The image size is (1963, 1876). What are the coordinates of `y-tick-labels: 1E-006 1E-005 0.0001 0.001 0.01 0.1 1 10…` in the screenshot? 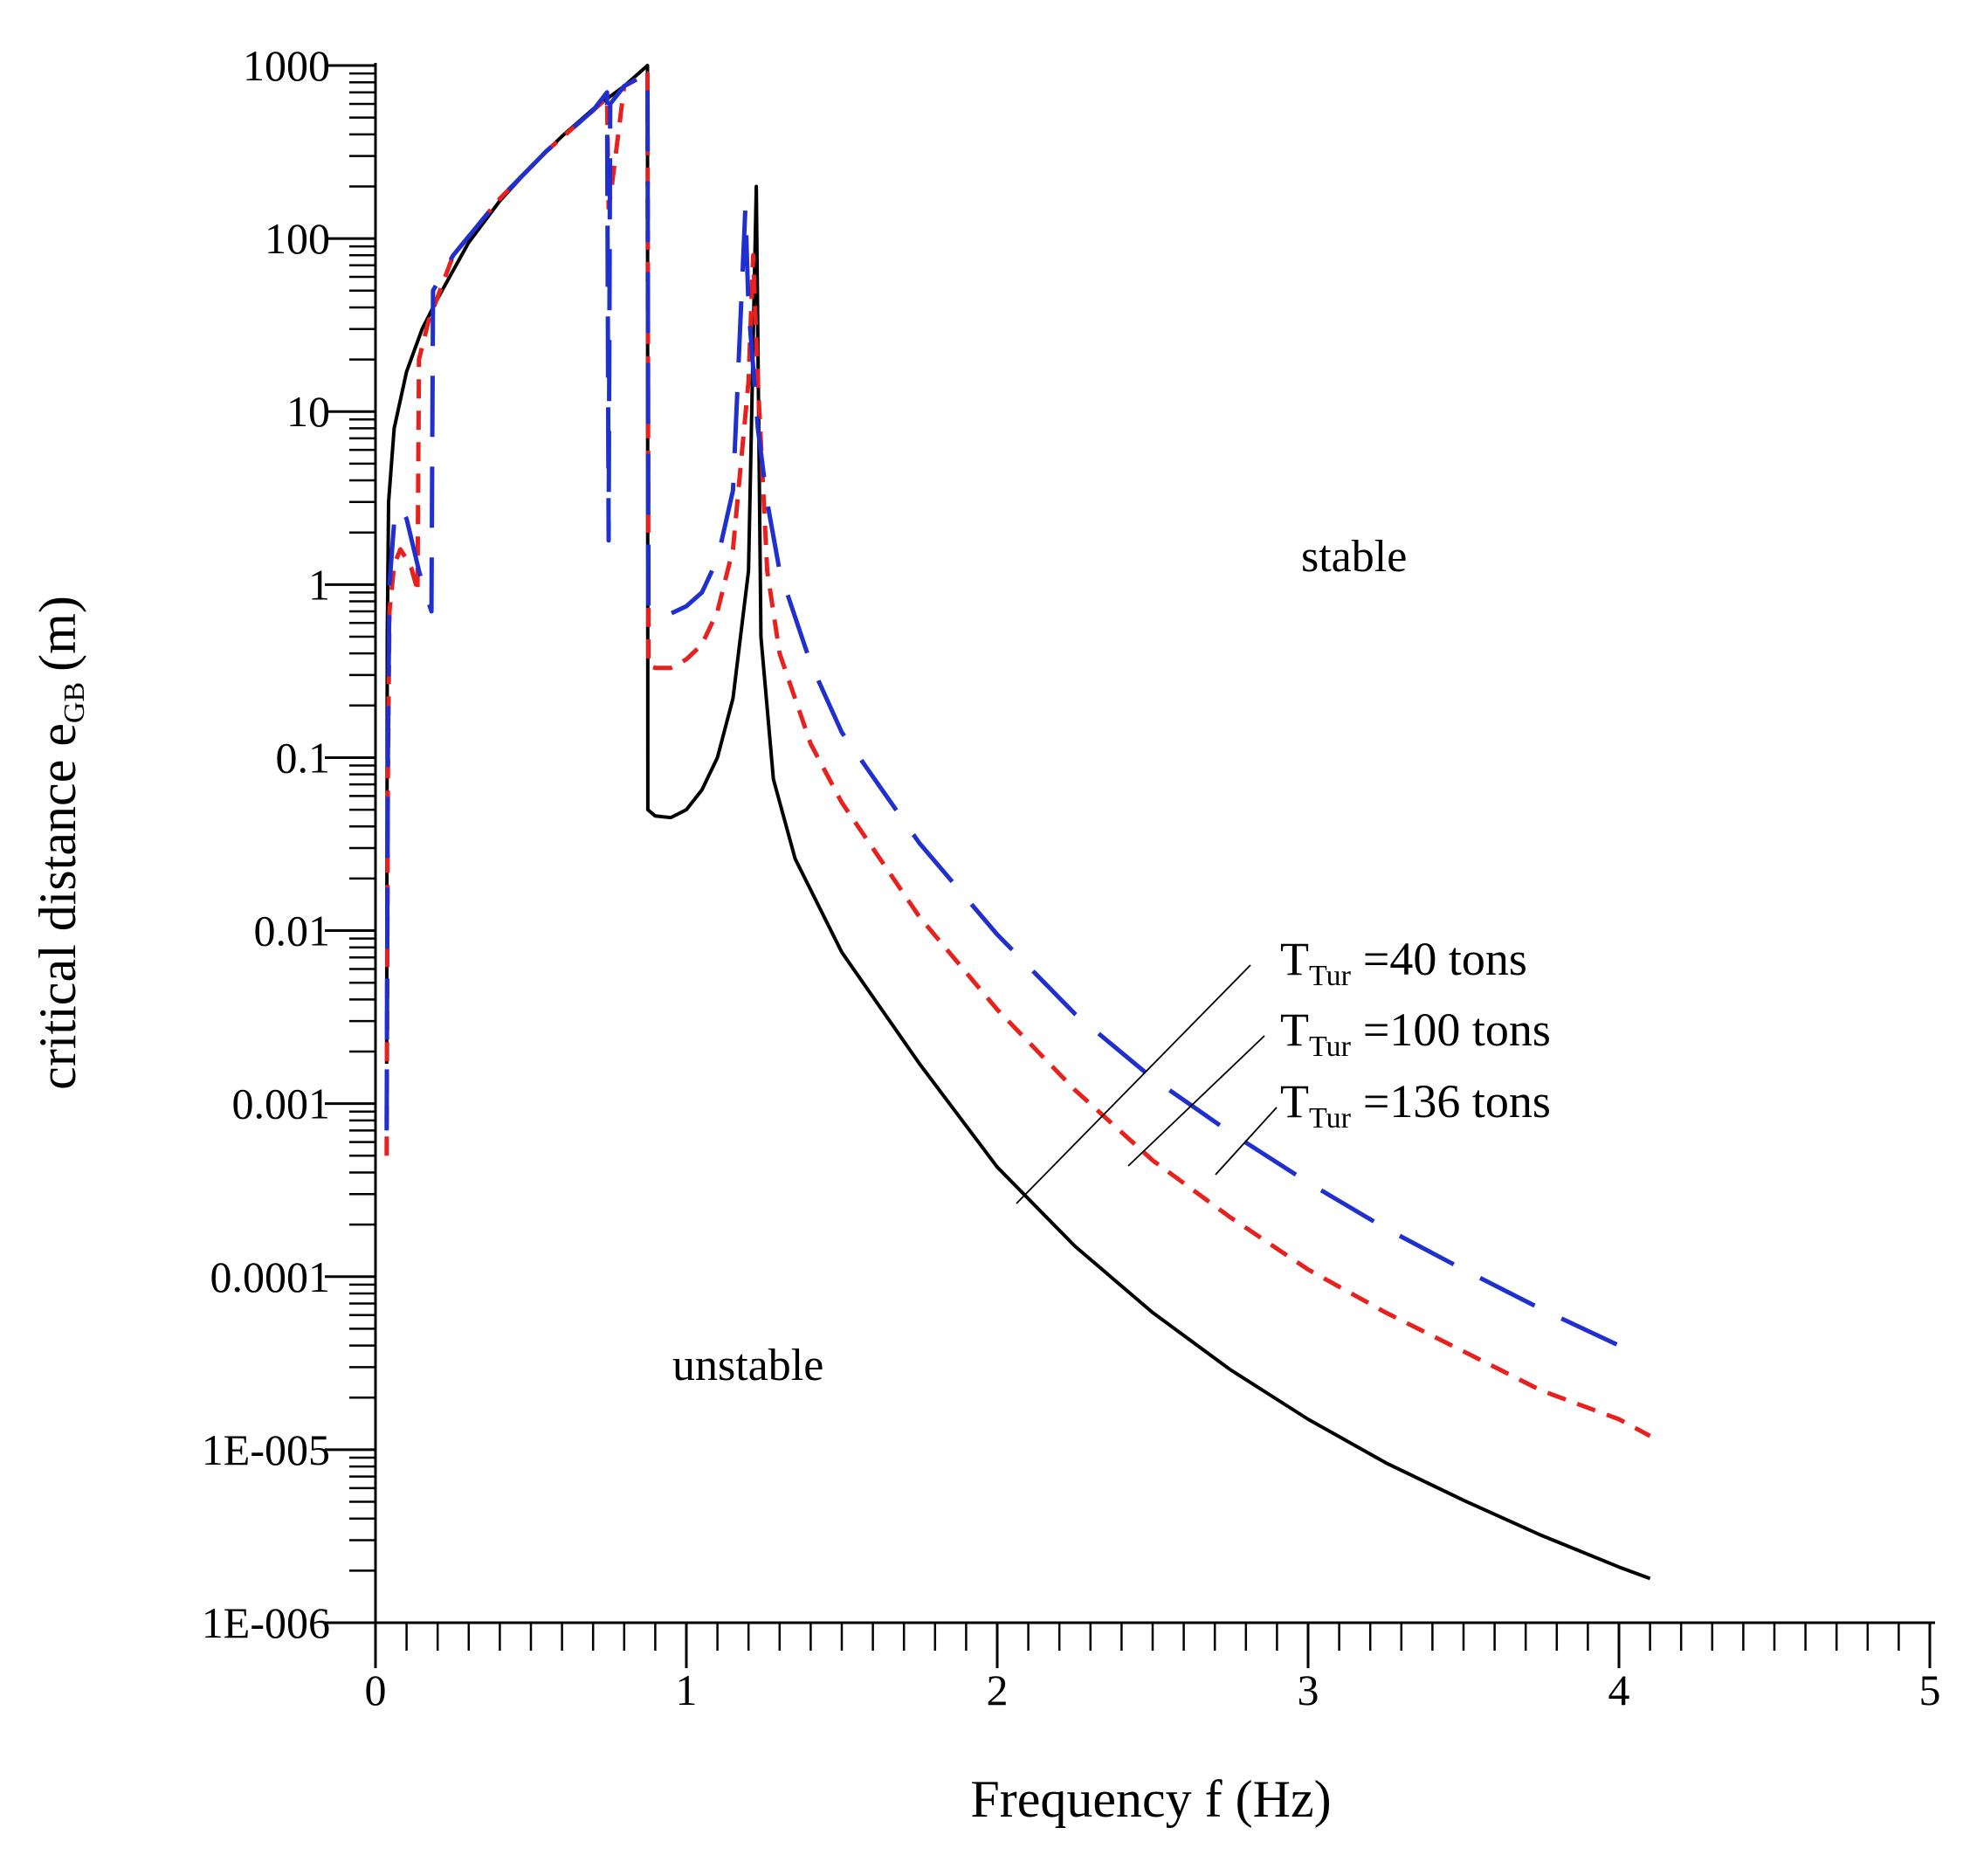 It's located at (266, 844).